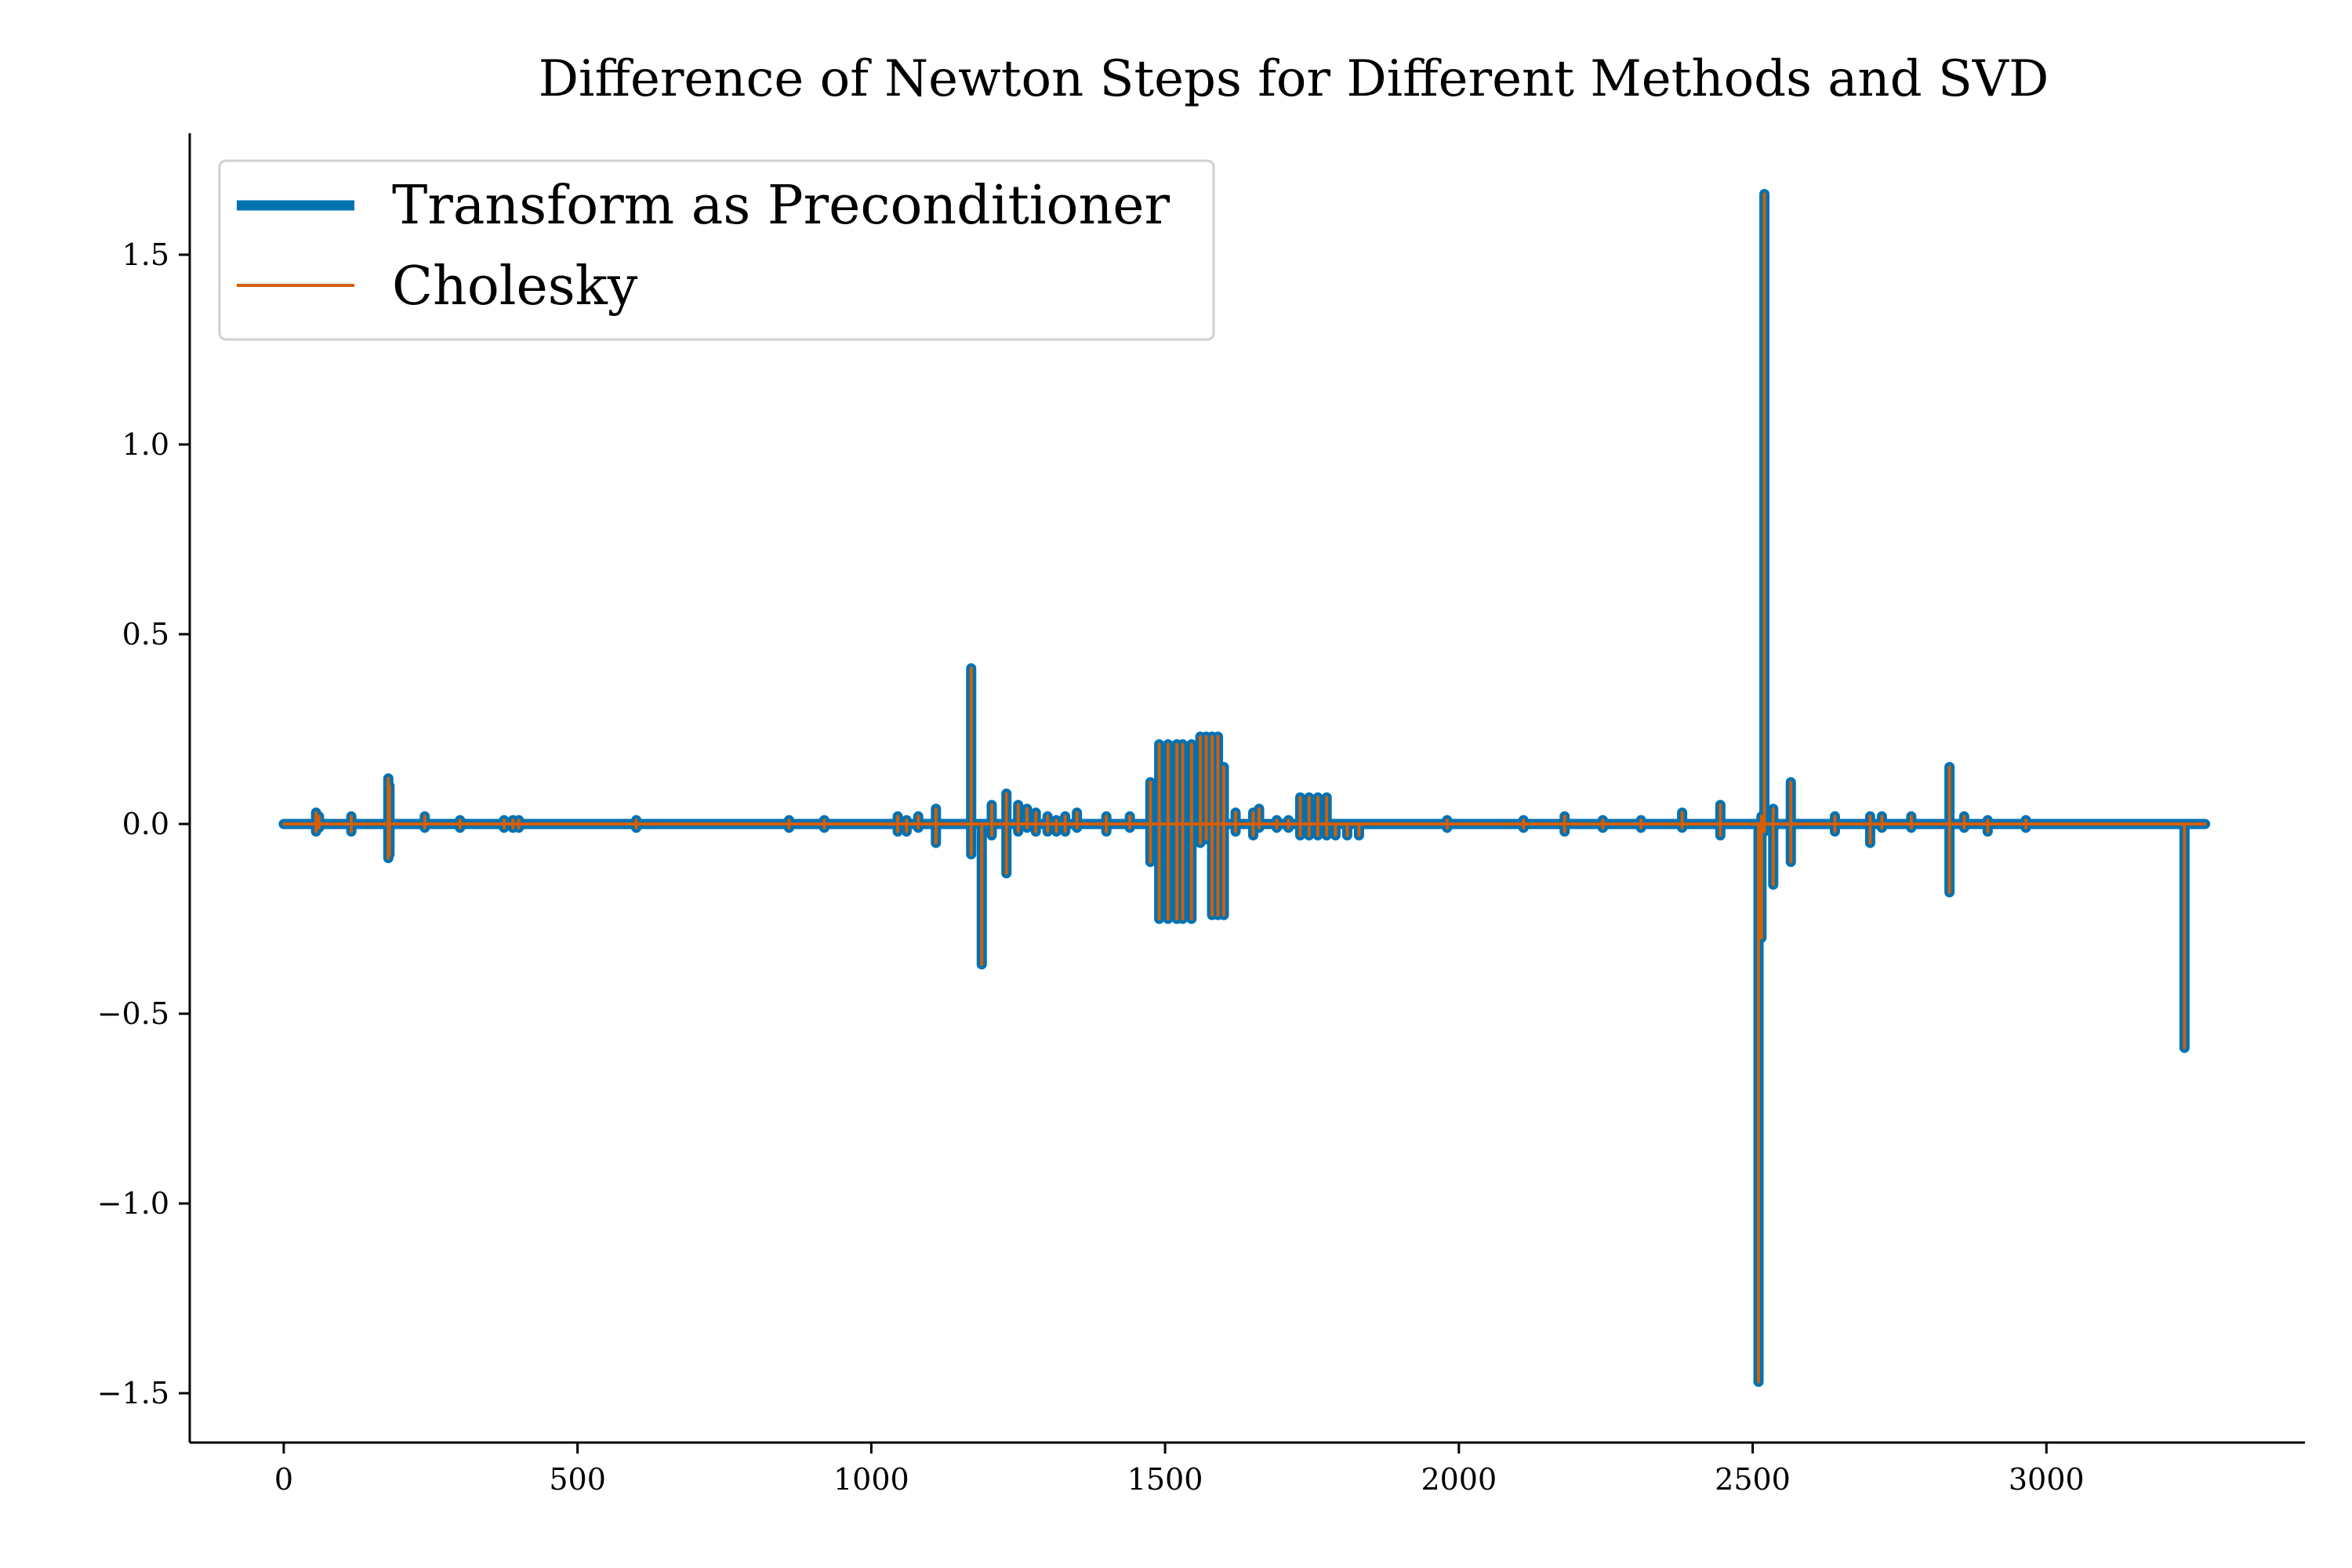 The height and width of the screenshot is (1568, 2352). I want to click on legend-box, so click(716, 250).